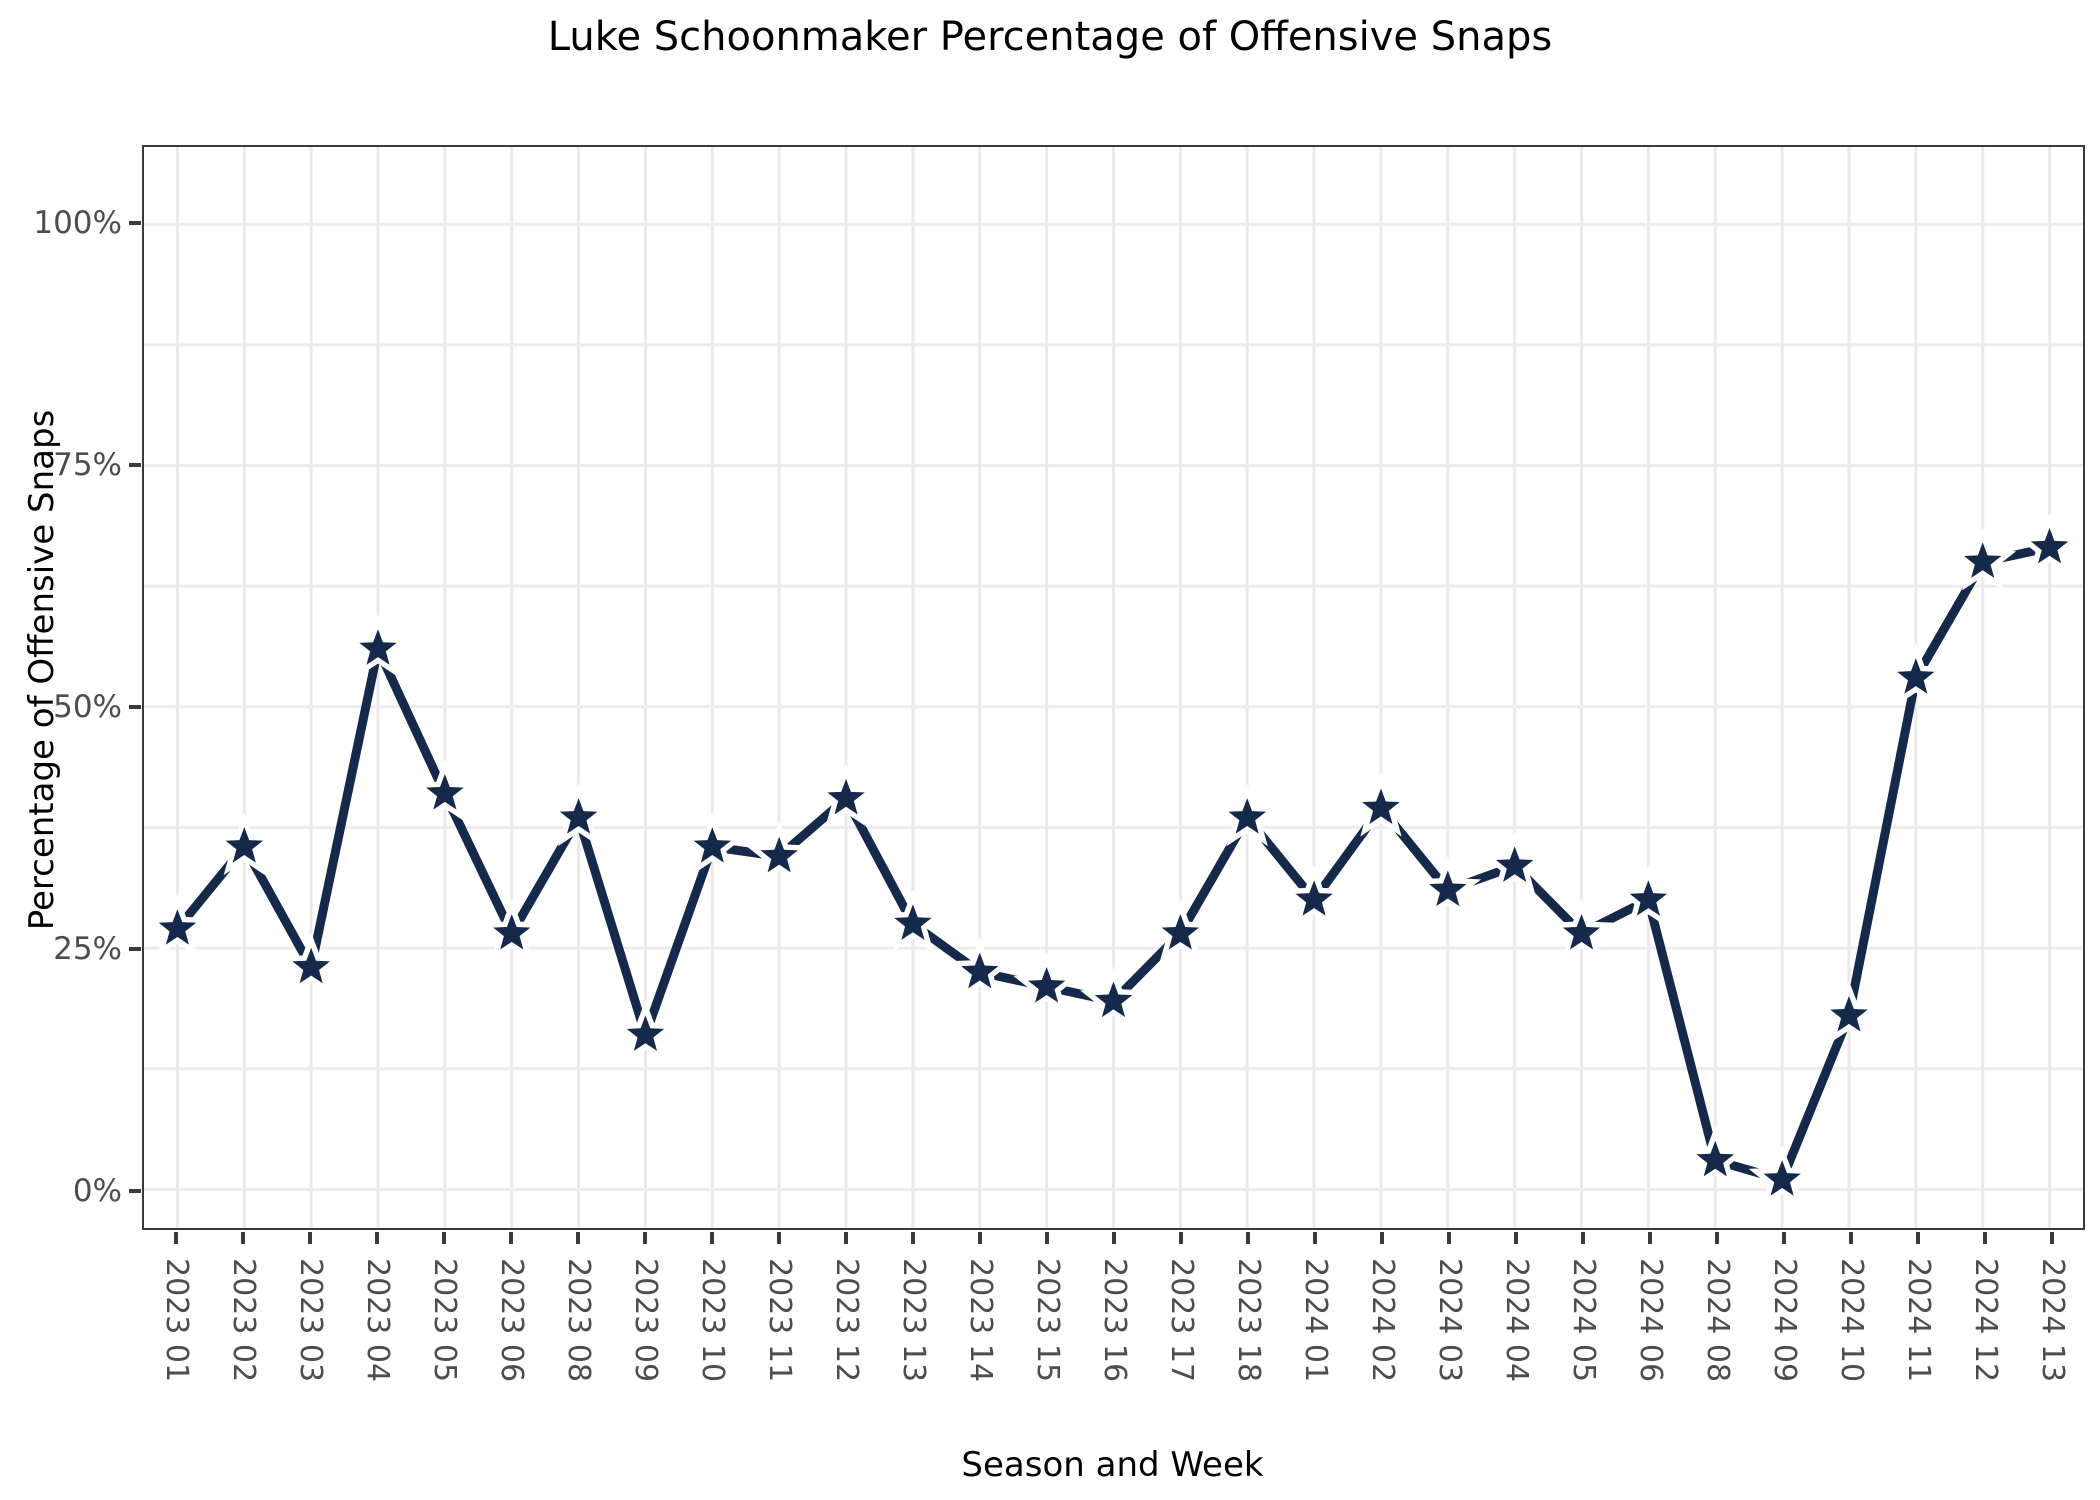 Image resolution: width=2100 pixels, height=1500 pixels. What do you see at coordinates (645, 1320) in the screenshot?
I see `x-tick-label-text: 2023 09` at bounding box center [645, 1320].